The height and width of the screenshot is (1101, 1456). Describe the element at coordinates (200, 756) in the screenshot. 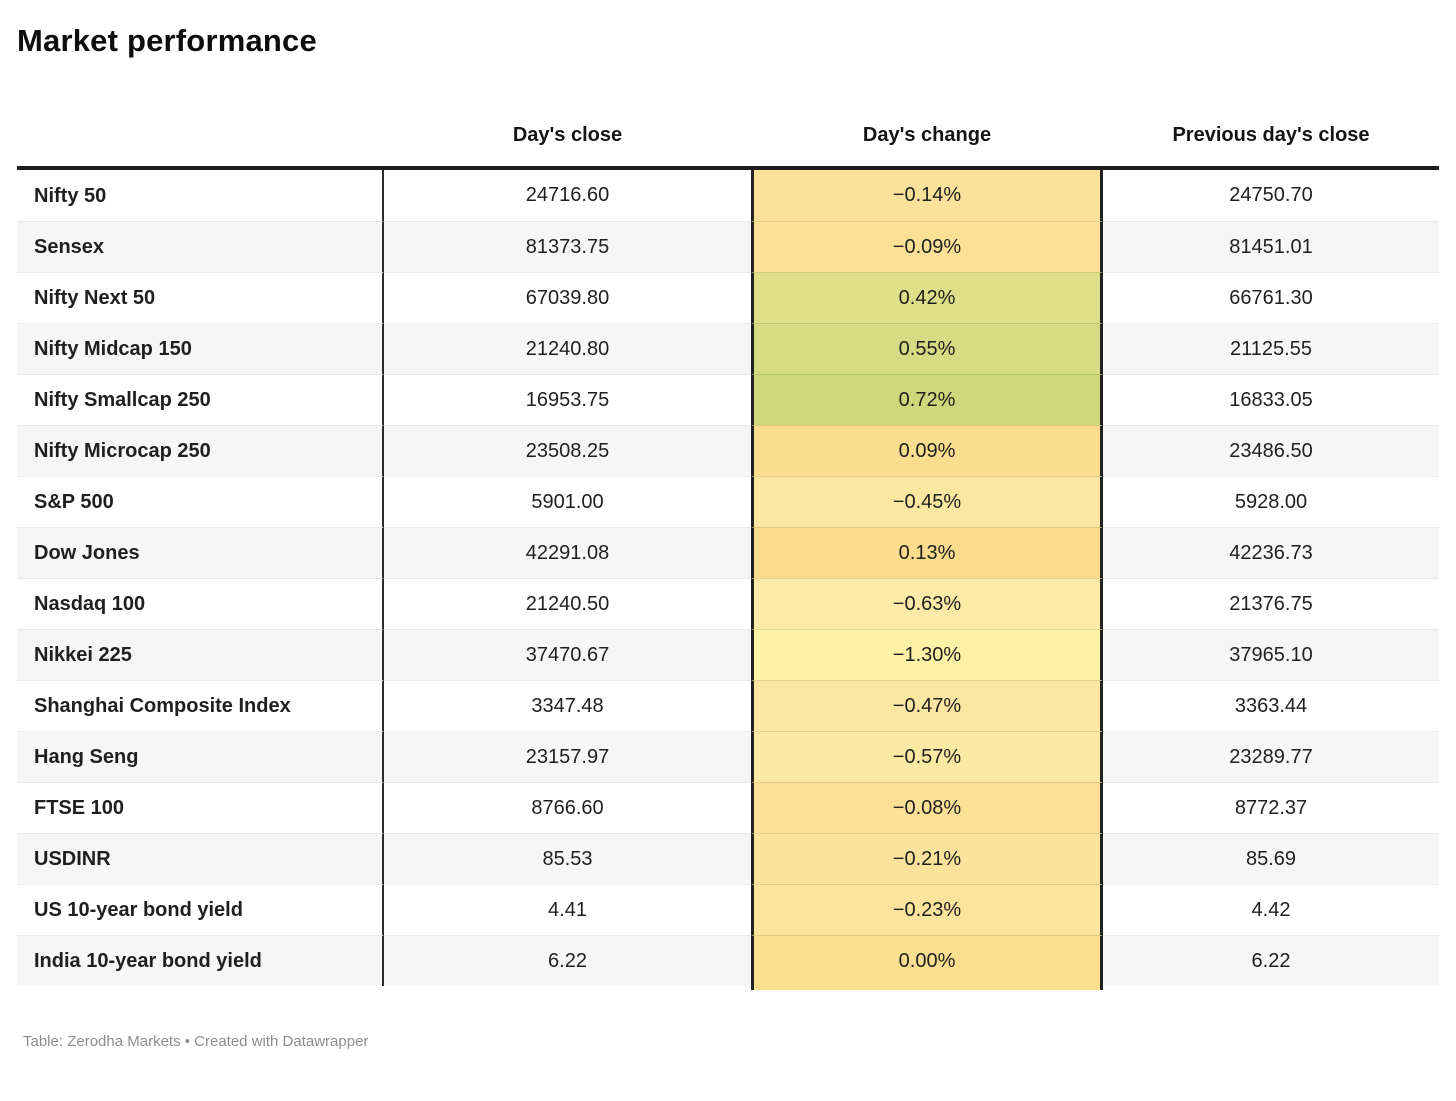

I see `row-label-cell: Hang Seng` at that location.